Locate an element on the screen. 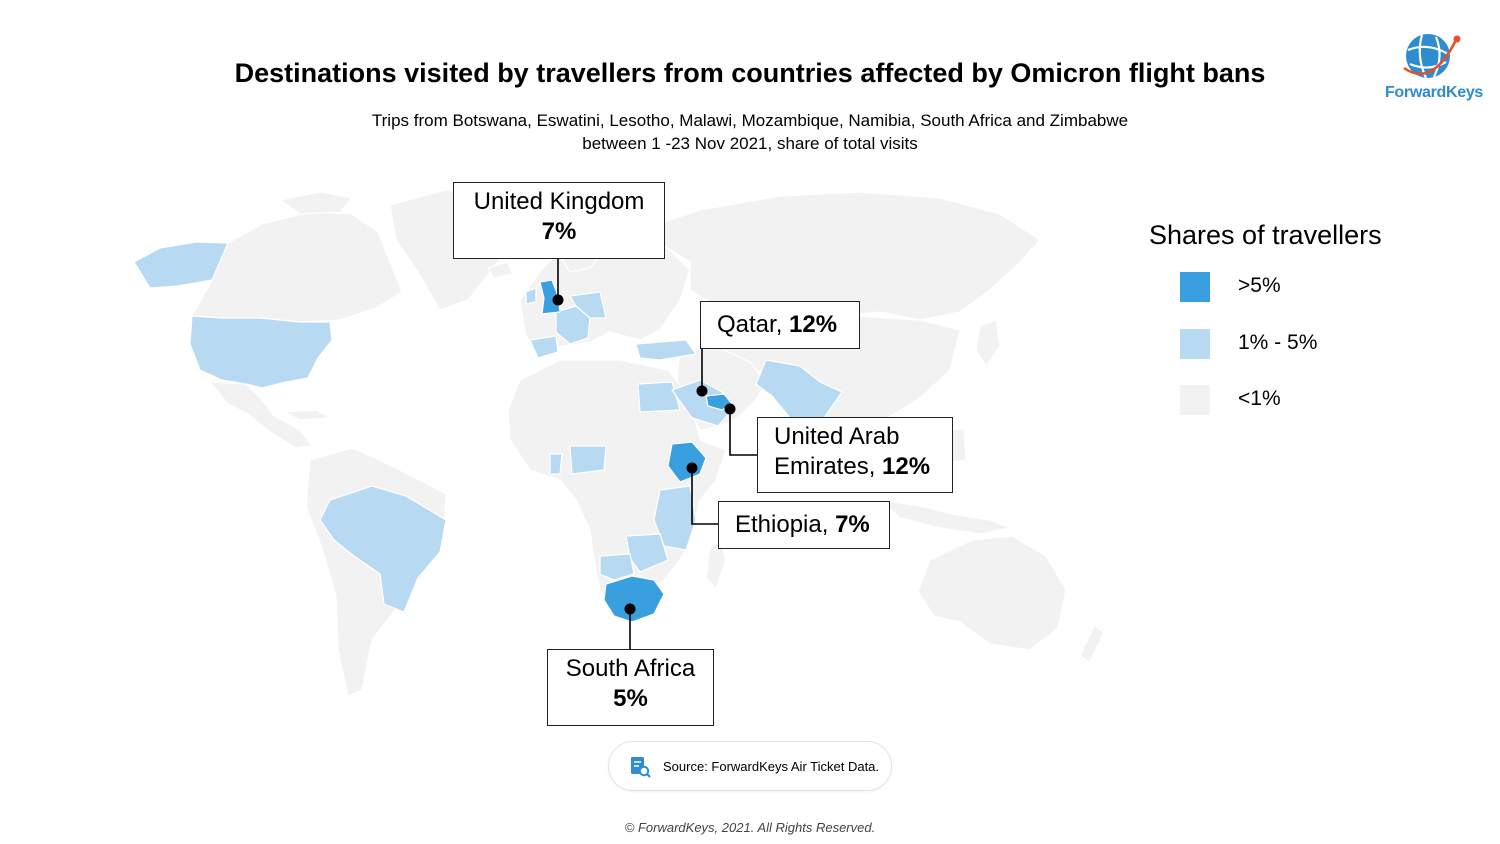  legend-swatch-mid is located at coordinates (1195, 344).